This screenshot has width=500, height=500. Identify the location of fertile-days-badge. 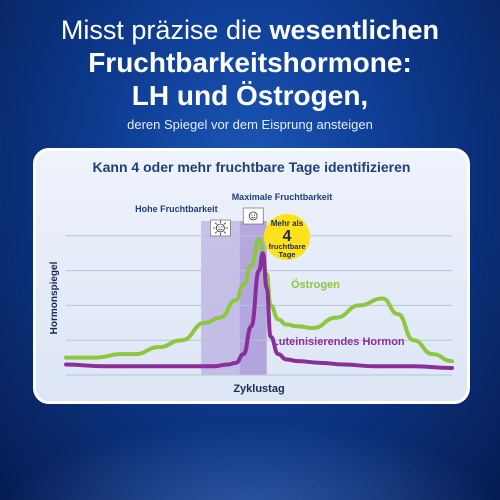
(287, 237).